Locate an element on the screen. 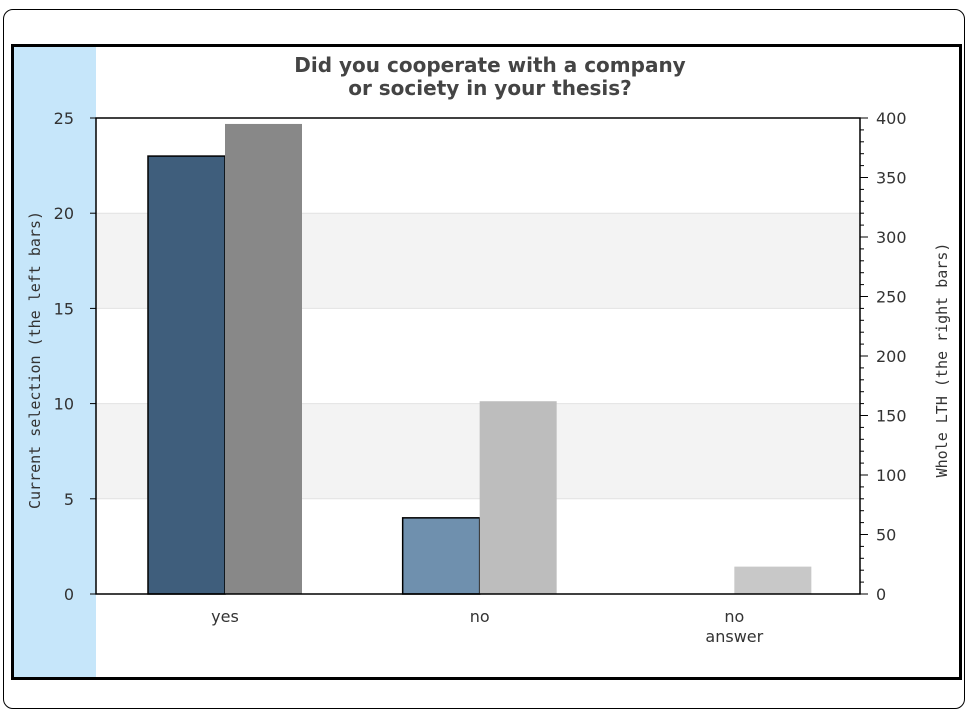 This screenshot has width=973, height=718. right-axis-label: Whole LTH (the right bars) is located at coordinates (942, 360).